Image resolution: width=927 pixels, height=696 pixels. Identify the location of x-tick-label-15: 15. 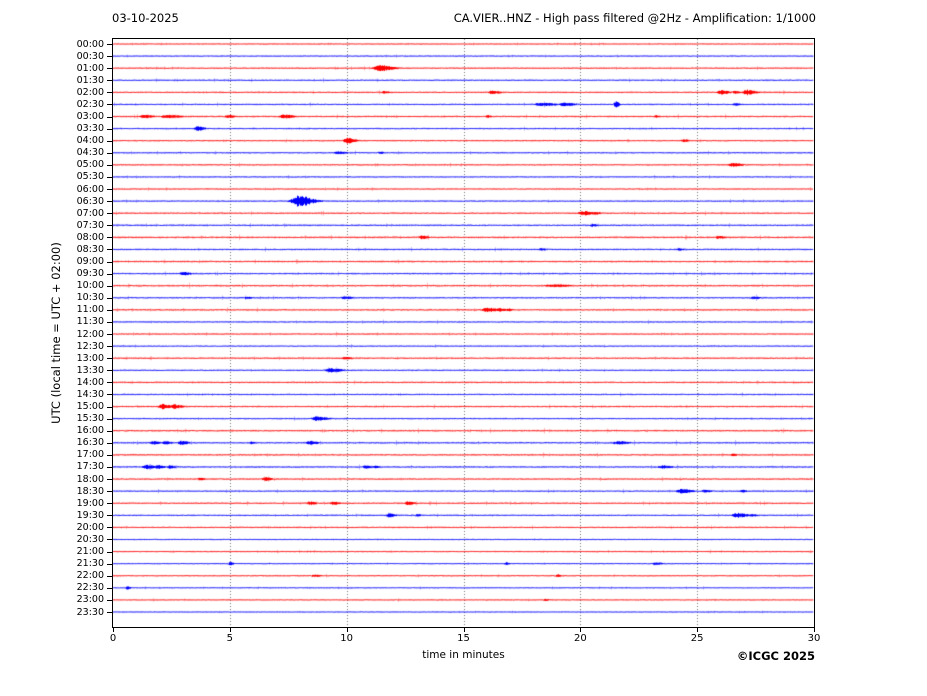
(463, 638).